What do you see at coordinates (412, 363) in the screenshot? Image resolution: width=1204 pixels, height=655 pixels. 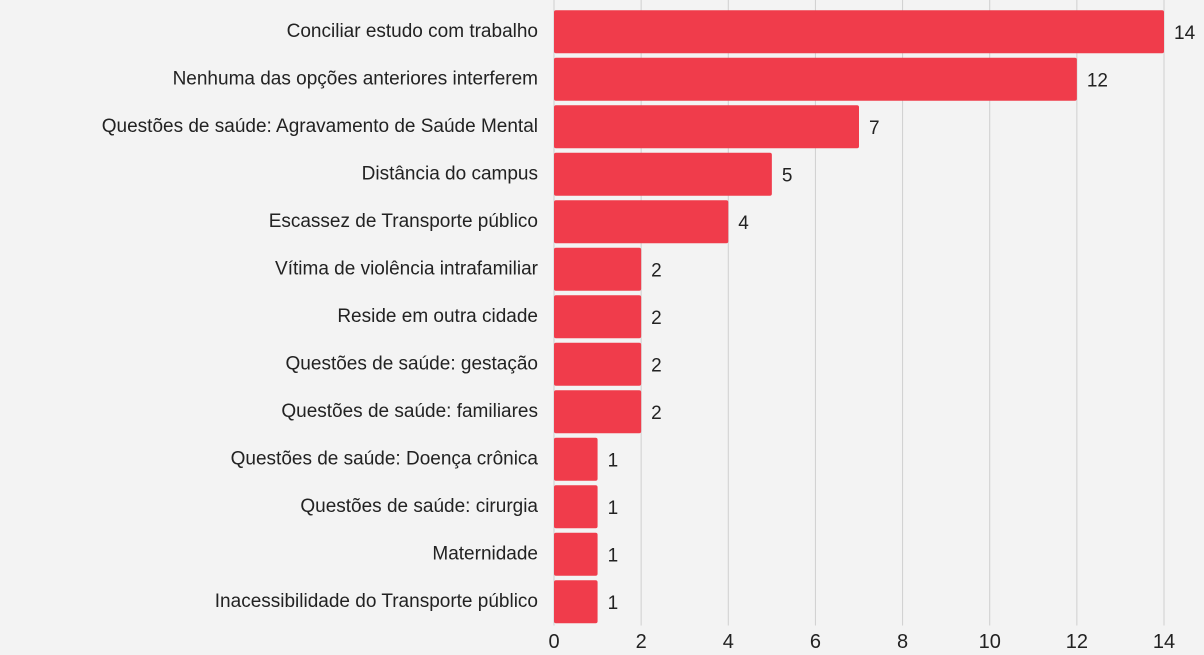 I see `y-tick-label: Questões de saúde: gestação` at bounding box center [412, 363].